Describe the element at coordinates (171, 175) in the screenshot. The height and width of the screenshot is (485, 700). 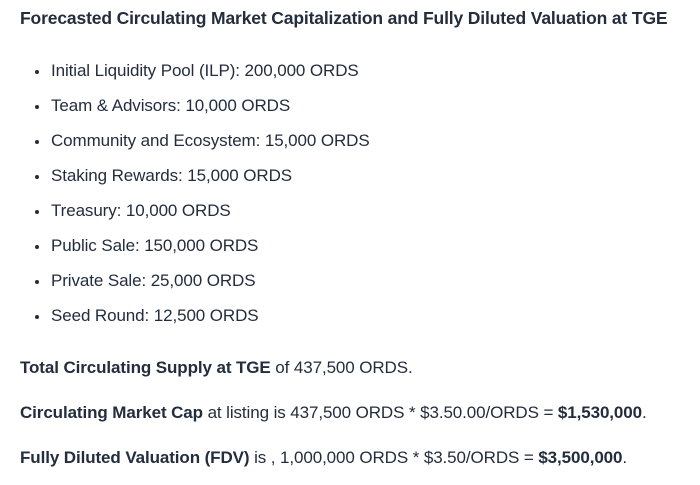
I see `allocation-text: Staking Rewards: 15,000 ORDS` at that location.